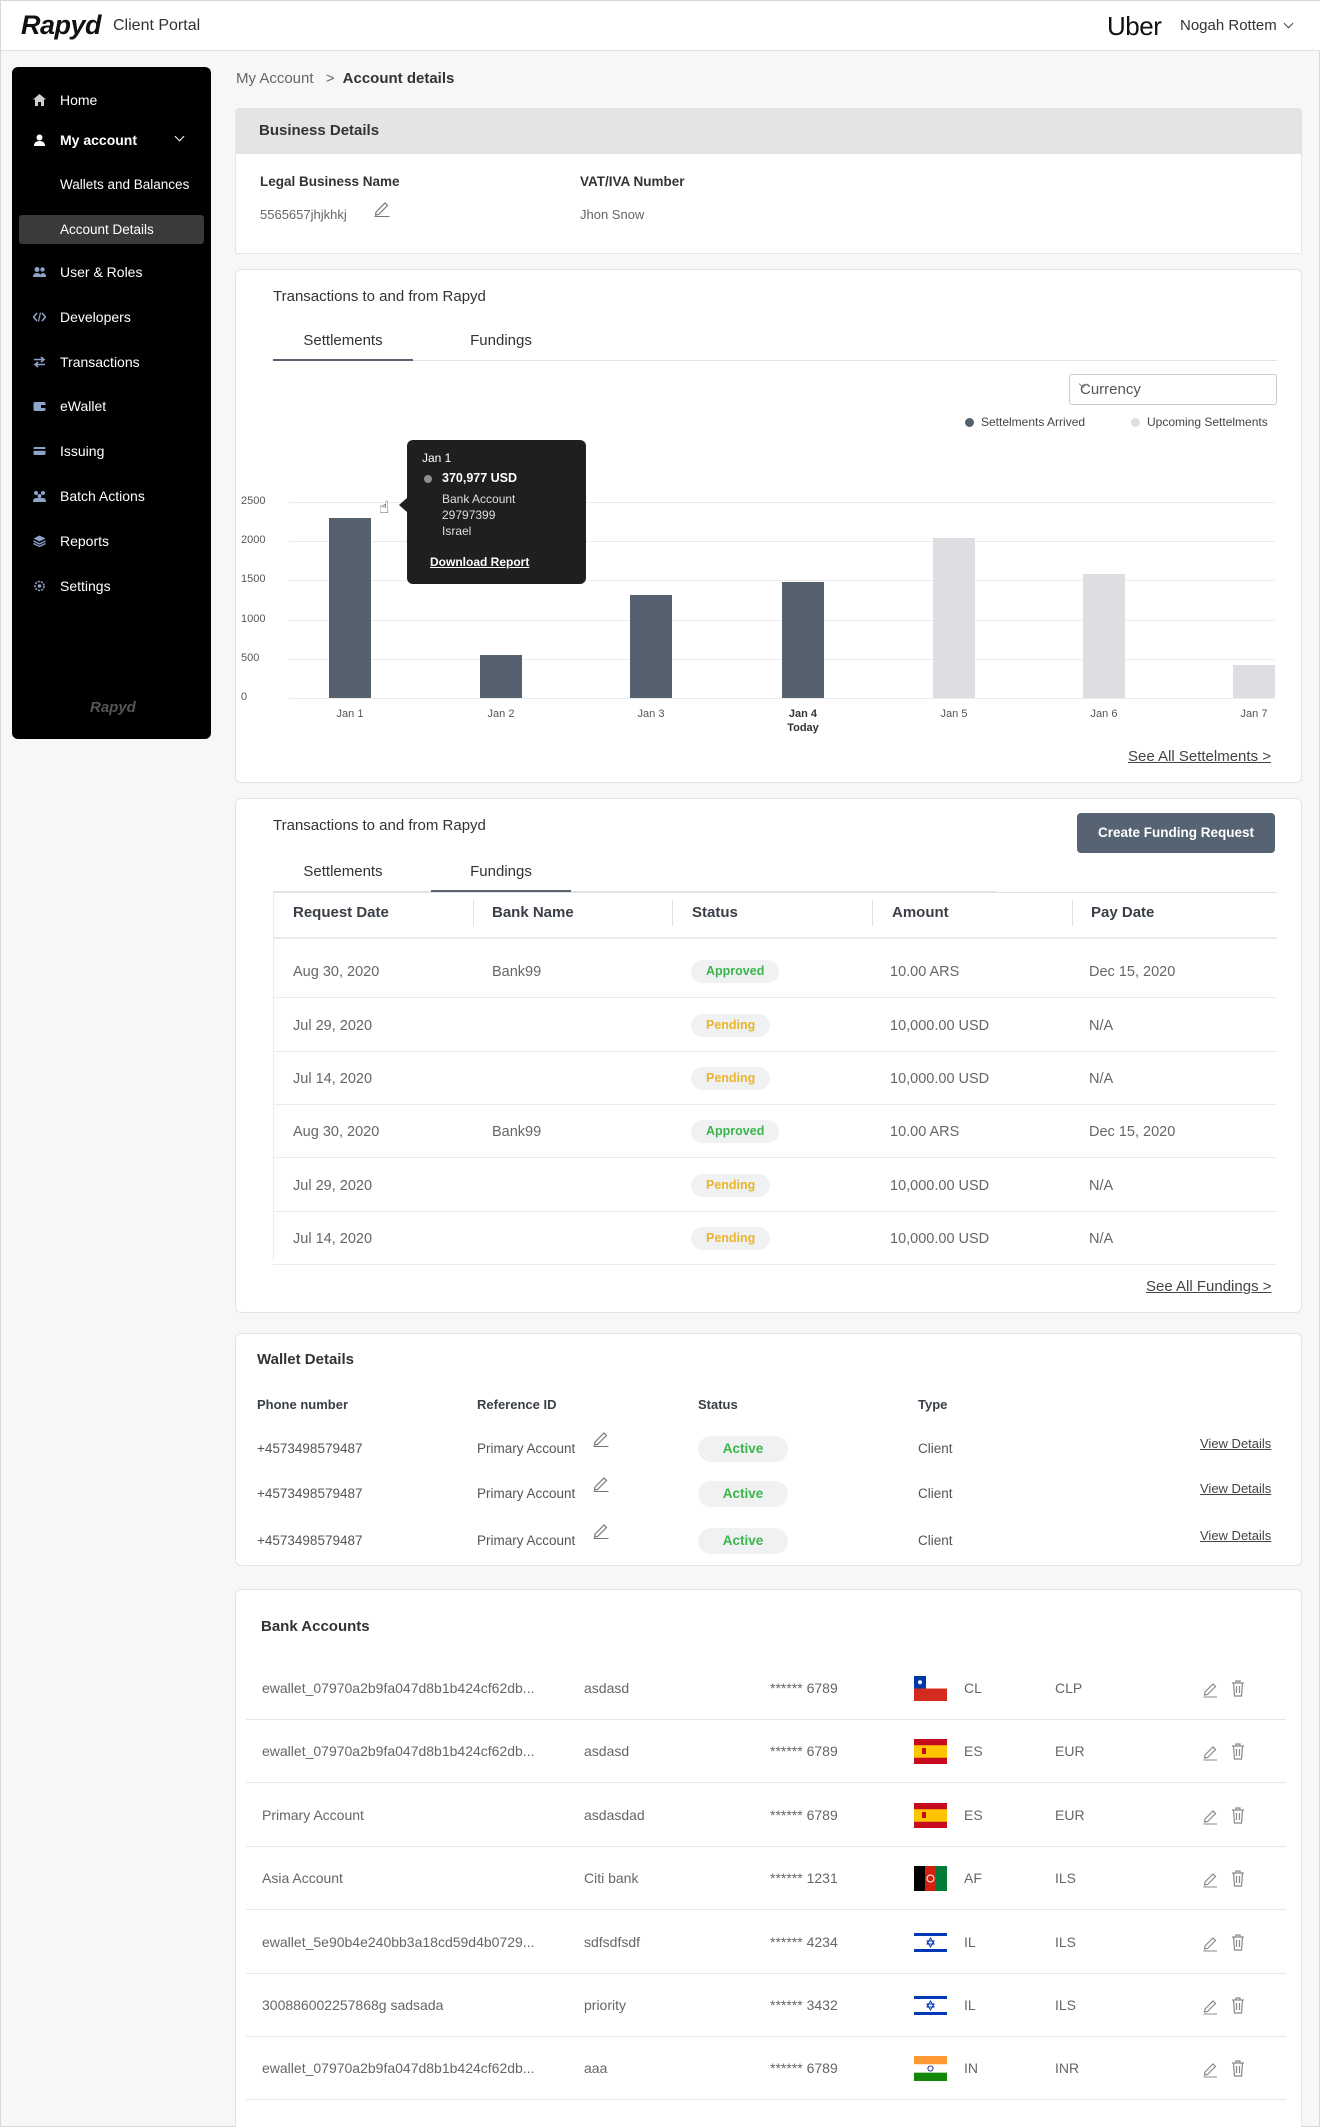 This screenshot has height=2127, width=1320. What do you see at coordinates (1199, 756) in the screenshot?
I see `see-all-settlements-link: See All Settelments >` at bounding box center [1199, 756].